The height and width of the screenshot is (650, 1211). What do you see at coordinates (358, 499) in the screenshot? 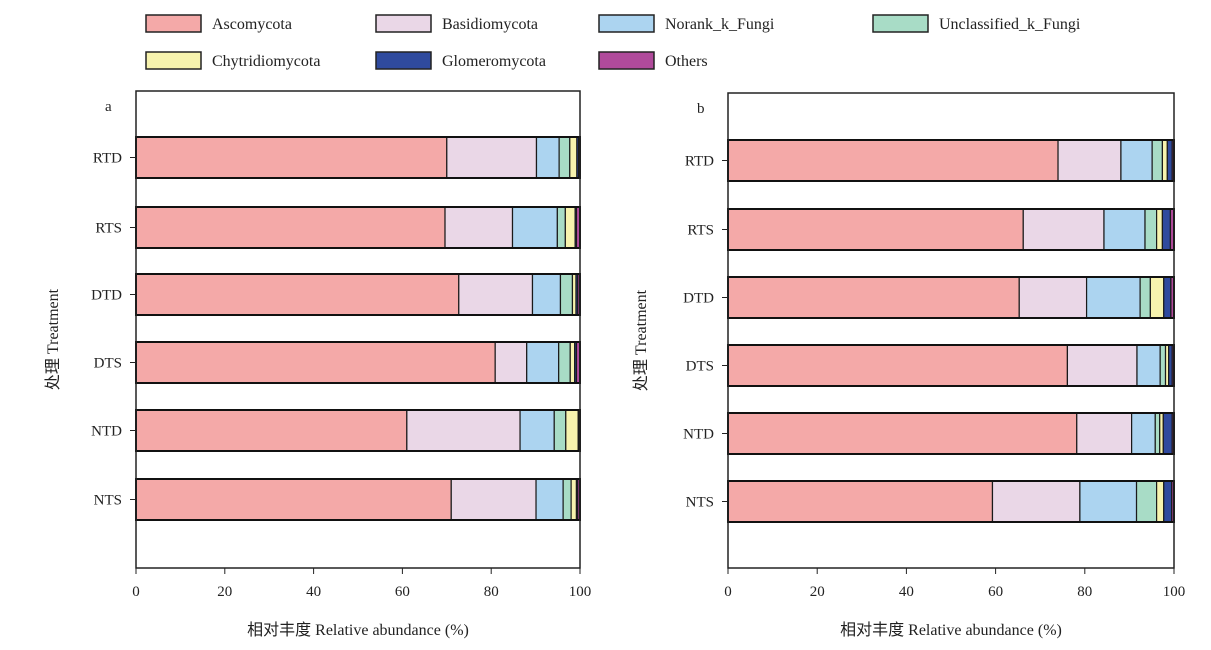
I see `bar-nts` at bounding box center [358, 499].